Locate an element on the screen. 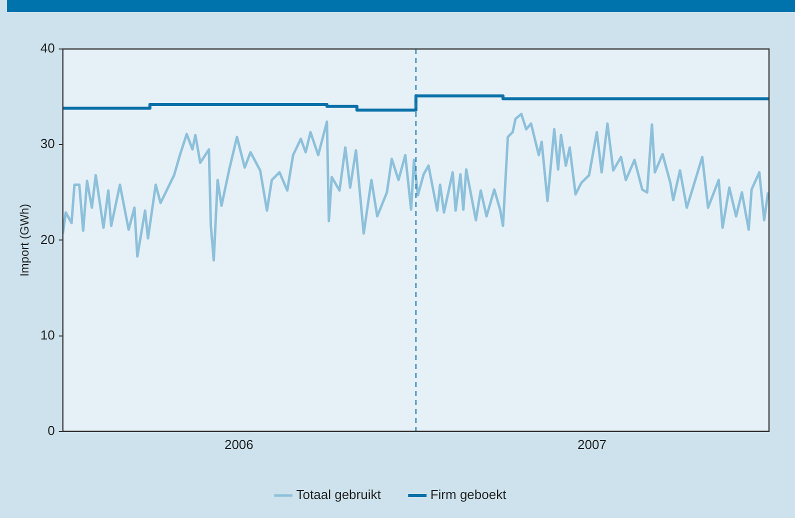  y-tick-label: 20 is located at coordinates (47, 239).